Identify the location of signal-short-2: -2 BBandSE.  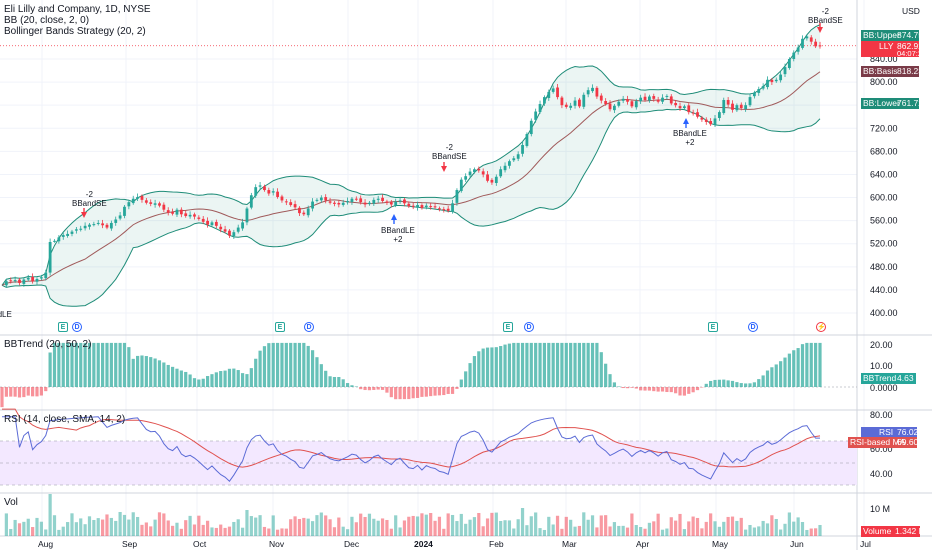
(449, 152).